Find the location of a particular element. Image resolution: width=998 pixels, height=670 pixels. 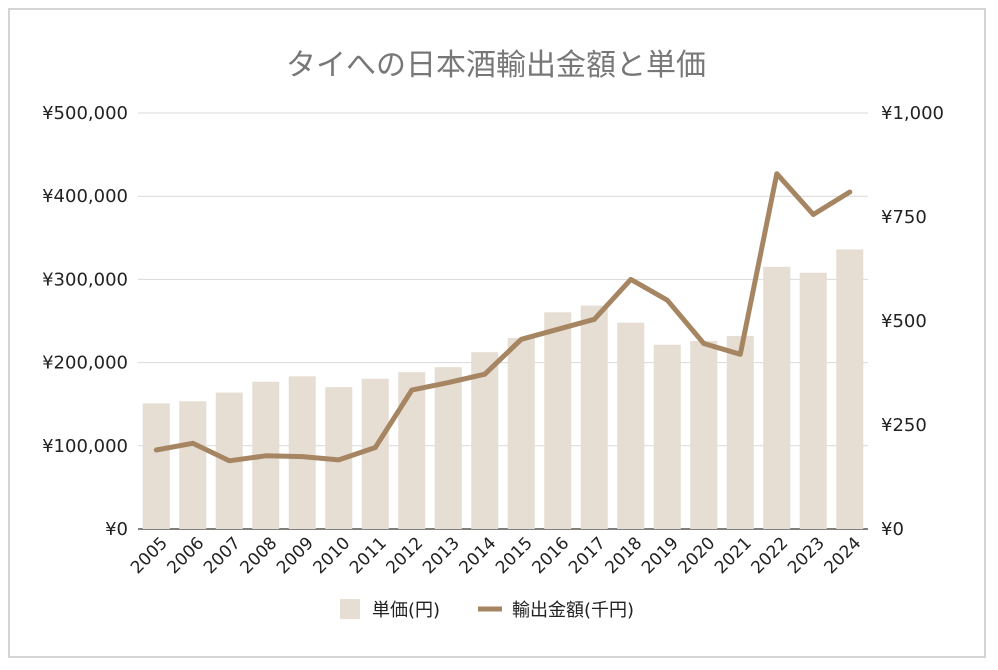

x-tick-label: 2018 is located at coordinates (624, 555).